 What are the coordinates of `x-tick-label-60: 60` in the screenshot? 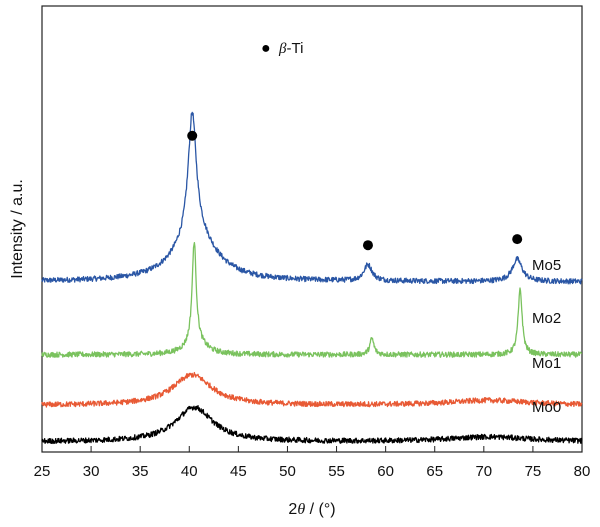 It's located at (385, 471).